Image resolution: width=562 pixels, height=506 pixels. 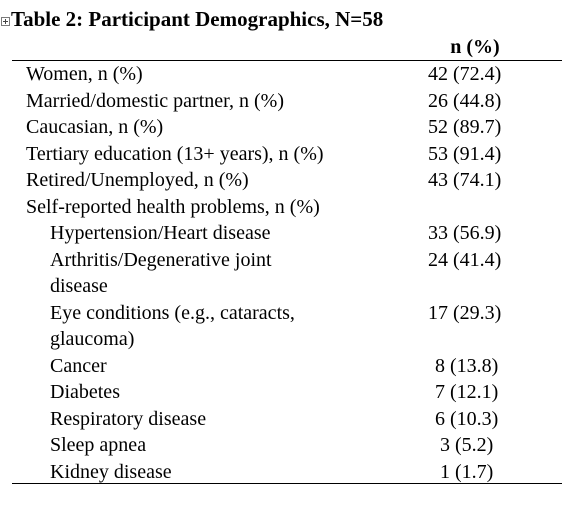 What do you see at coordinates (465, 180) in the screenshot?
I see `row-value: 43 (74.1)` at bounding box center [465, 180].